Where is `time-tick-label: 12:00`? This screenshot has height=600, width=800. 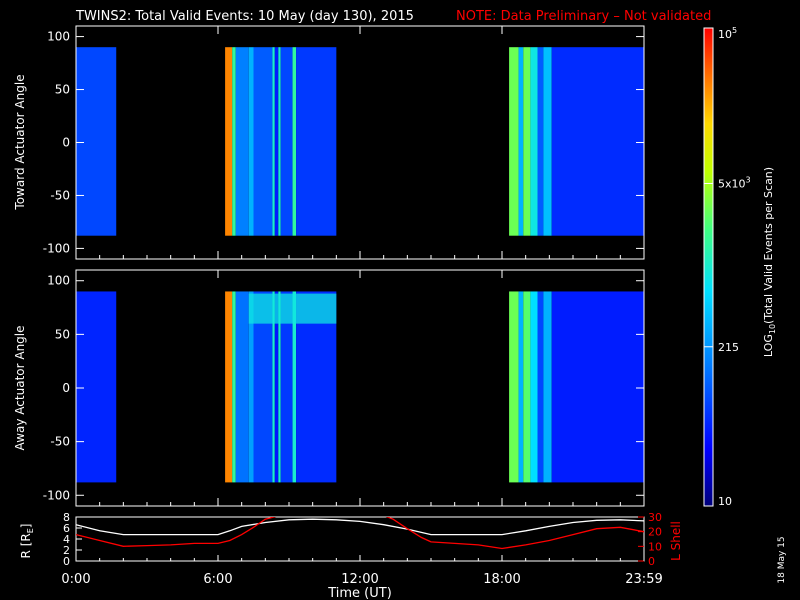
time-tick-label: 12:00 is located at coordinates (359, 579).